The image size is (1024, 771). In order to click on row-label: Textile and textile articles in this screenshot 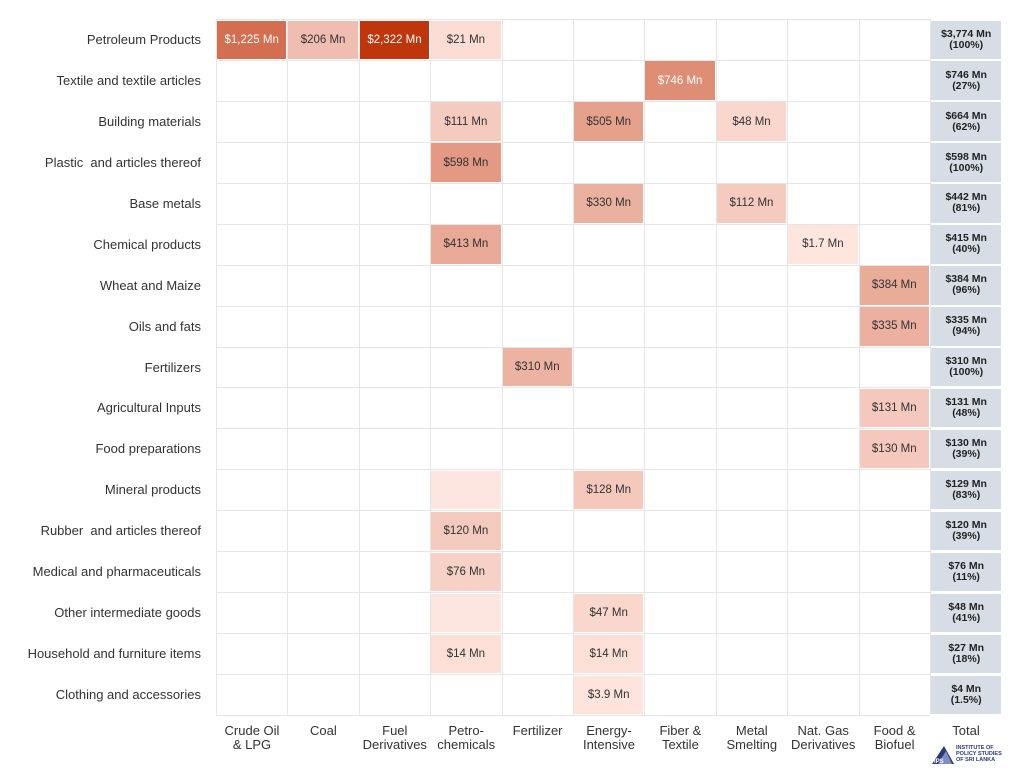, I will do `click(128, 80)`.